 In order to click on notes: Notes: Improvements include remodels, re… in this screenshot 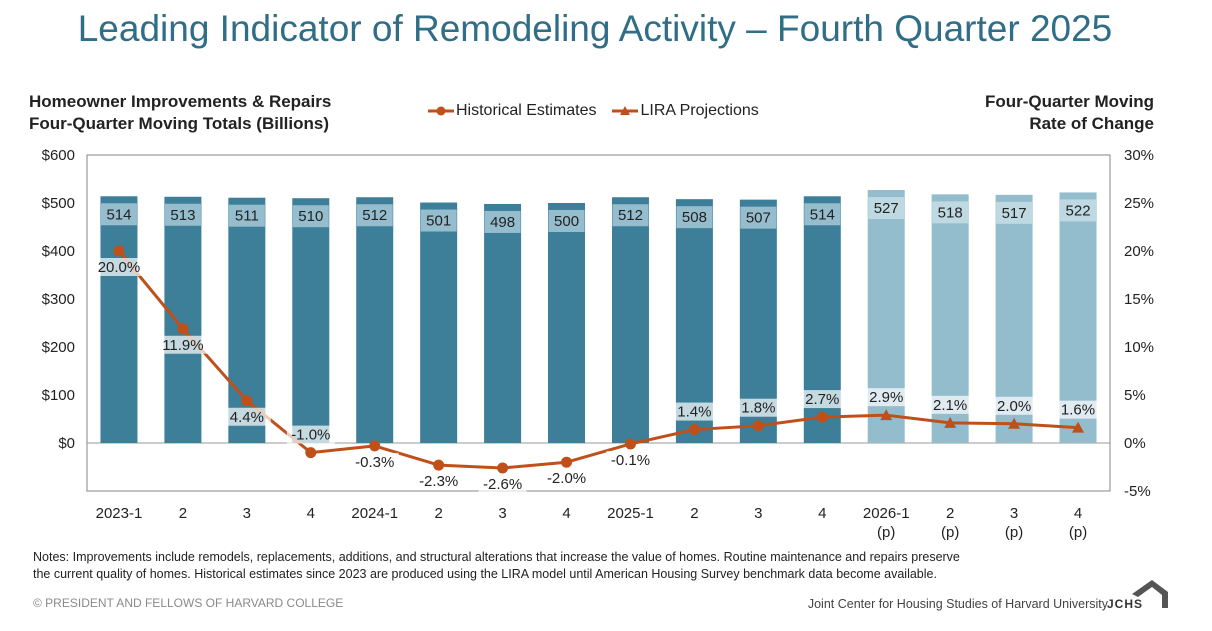, I will do `click(608, 566)`.